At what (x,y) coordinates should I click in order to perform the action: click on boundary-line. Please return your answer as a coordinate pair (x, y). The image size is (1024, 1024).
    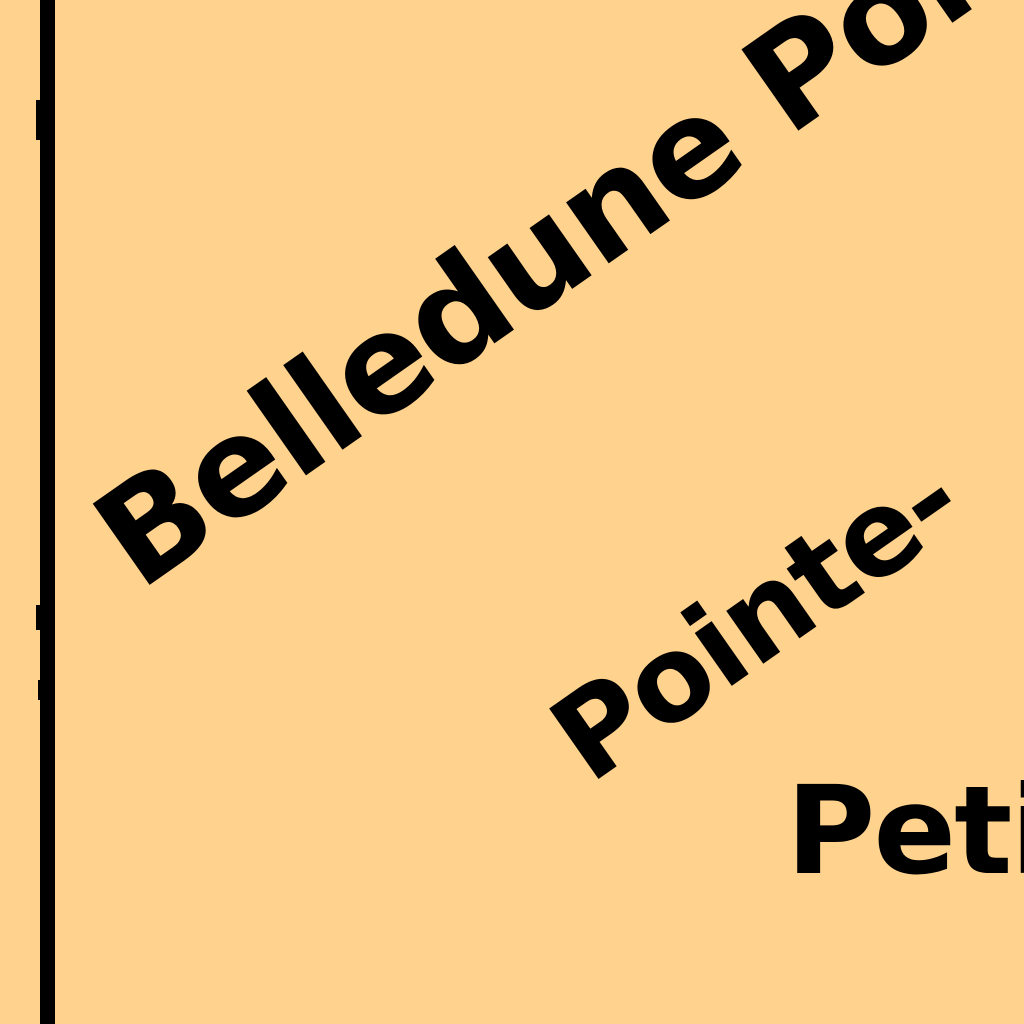
    Looking at the image, I should click on (47, 512).